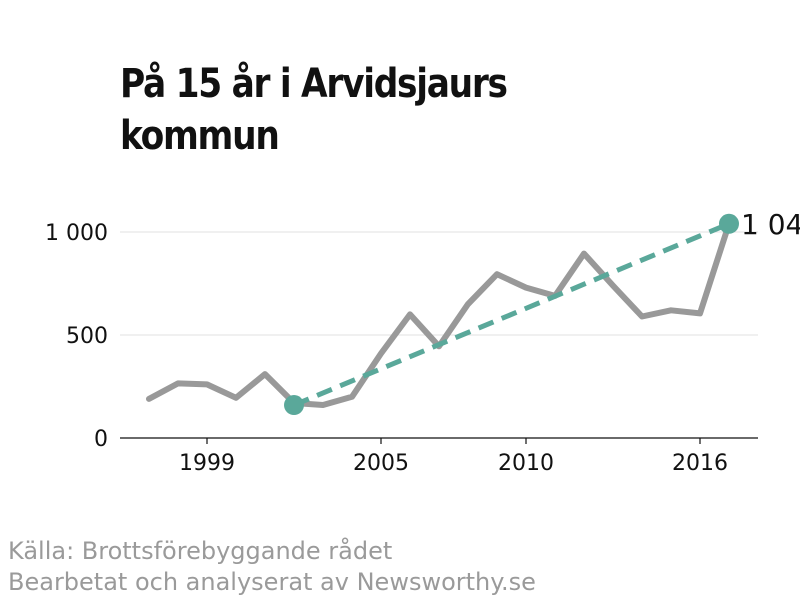  What do you see at coordinates (87, 336) in the screenshot?
I see `y-tick-label: 500` at bounding box center [87, 336].